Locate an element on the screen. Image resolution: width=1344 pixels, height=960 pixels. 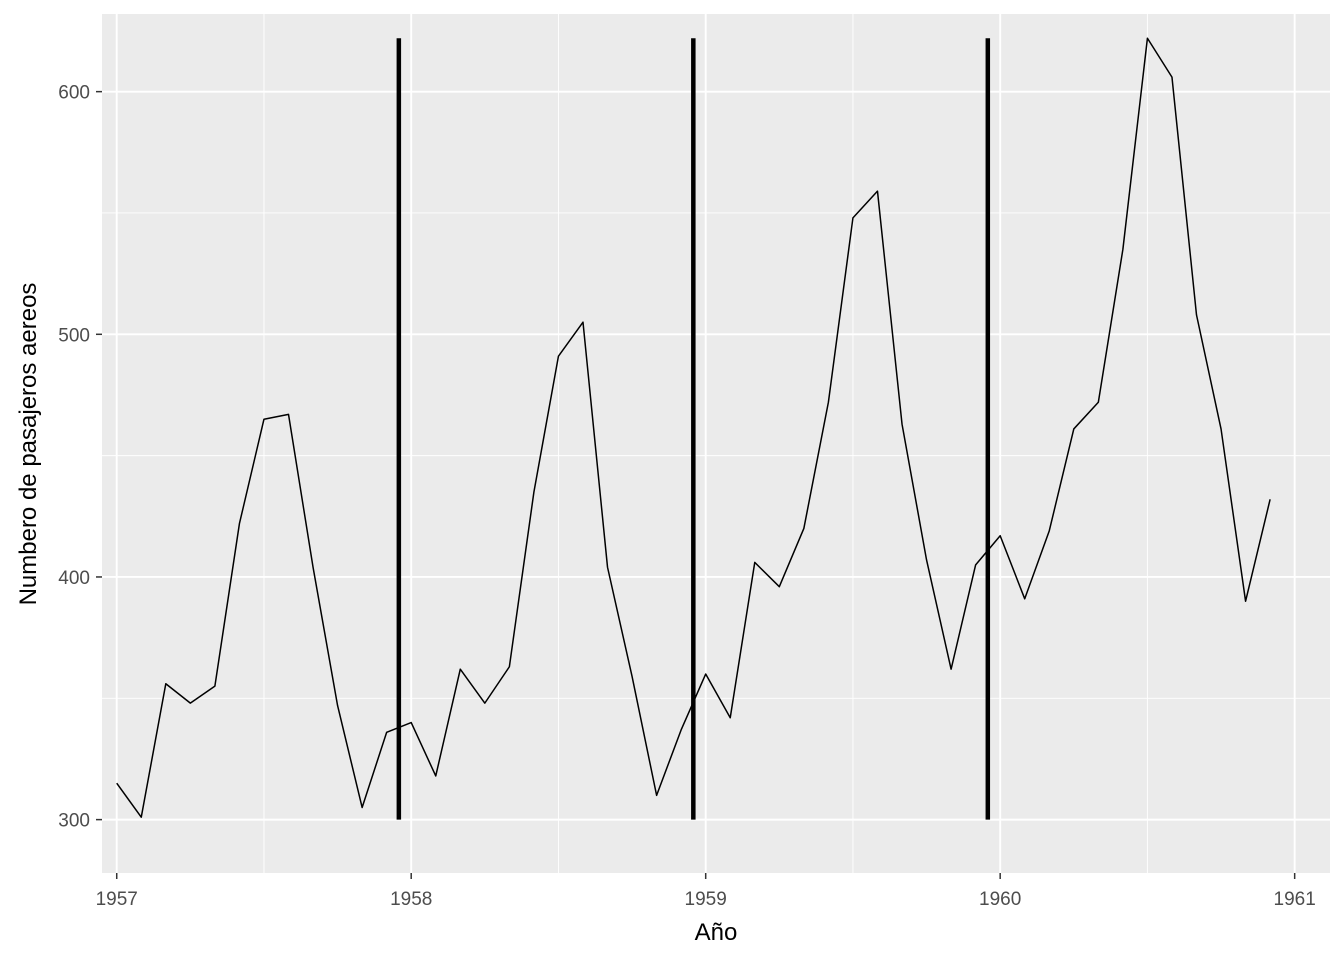
y-tick-label: 400 is located at coordinates (74, 578).